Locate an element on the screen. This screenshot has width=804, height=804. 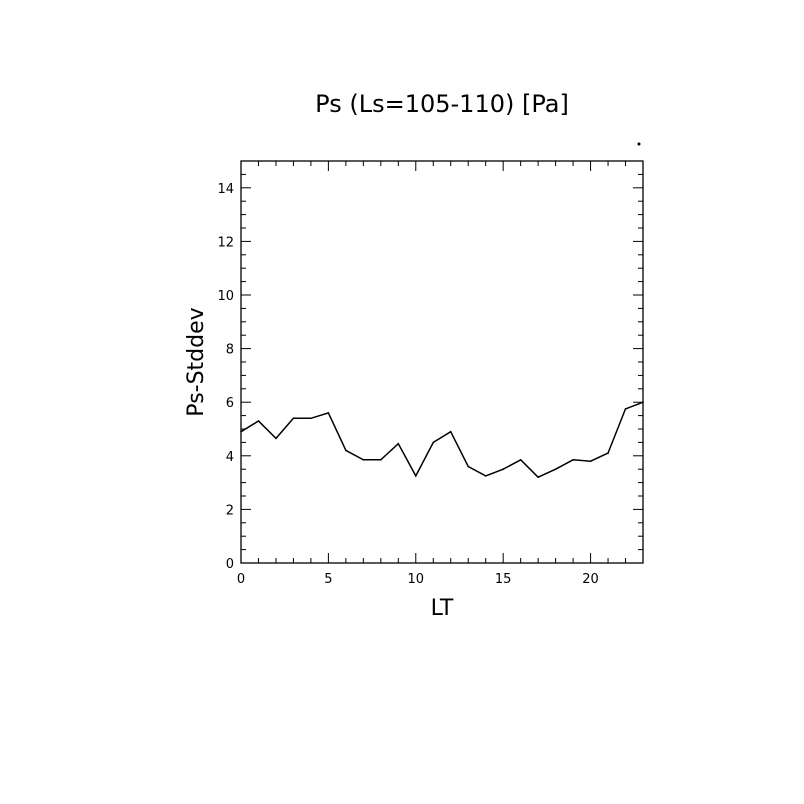
points-layer is located at coordinates (442, 440).